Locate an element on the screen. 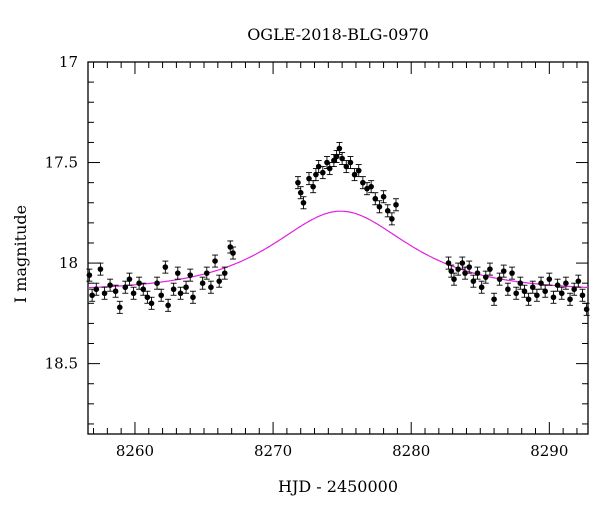 This screenshot has width=600, height=512. x-tick-label: 8290 is located at coordinates (549, 451).